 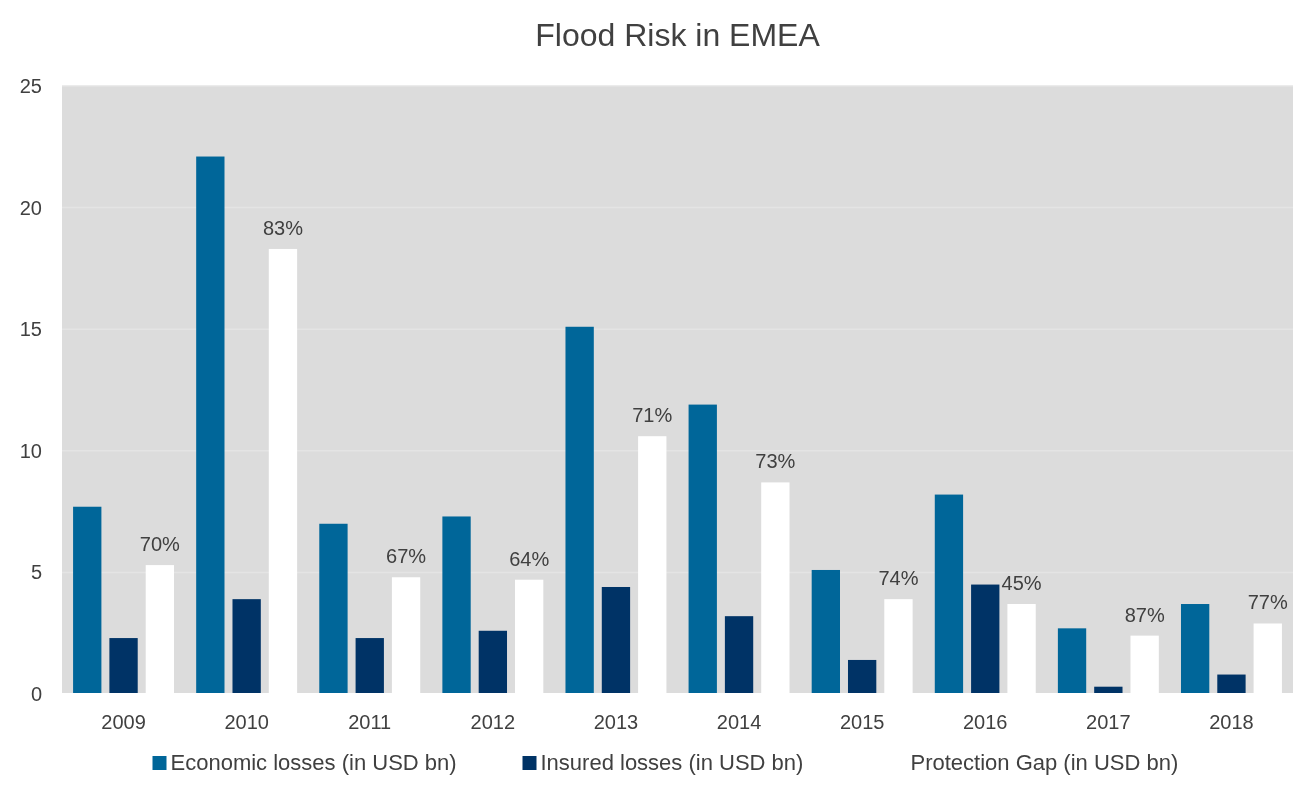 What do you see at coordinates (862, 722) in the screenshot?
I see `x-tick-label: 2015` at bounding box center [862, 722].